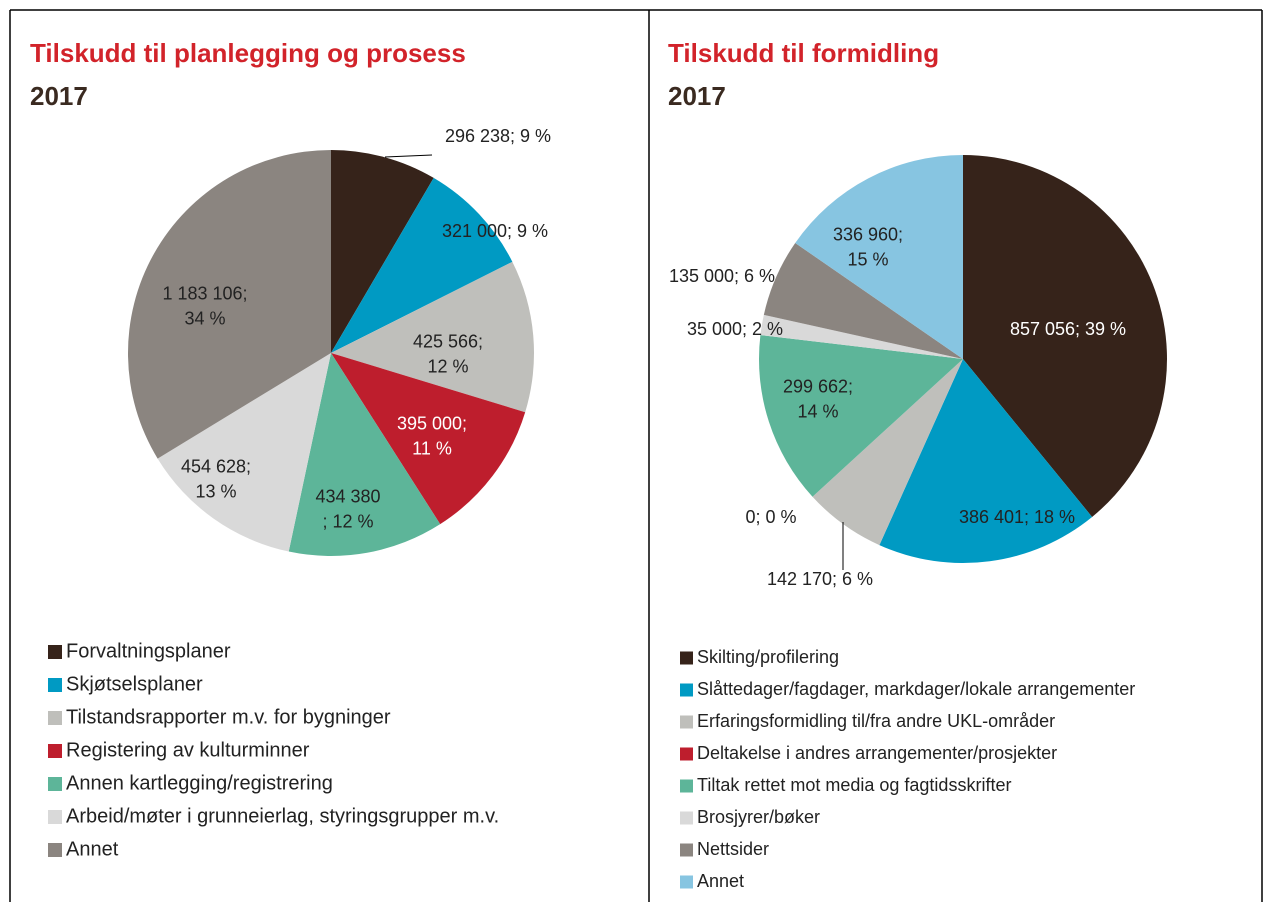 The width and height of the screenshot is (1263, 902). I want to click on data-label: 0; 0 %, so click(770, 517).